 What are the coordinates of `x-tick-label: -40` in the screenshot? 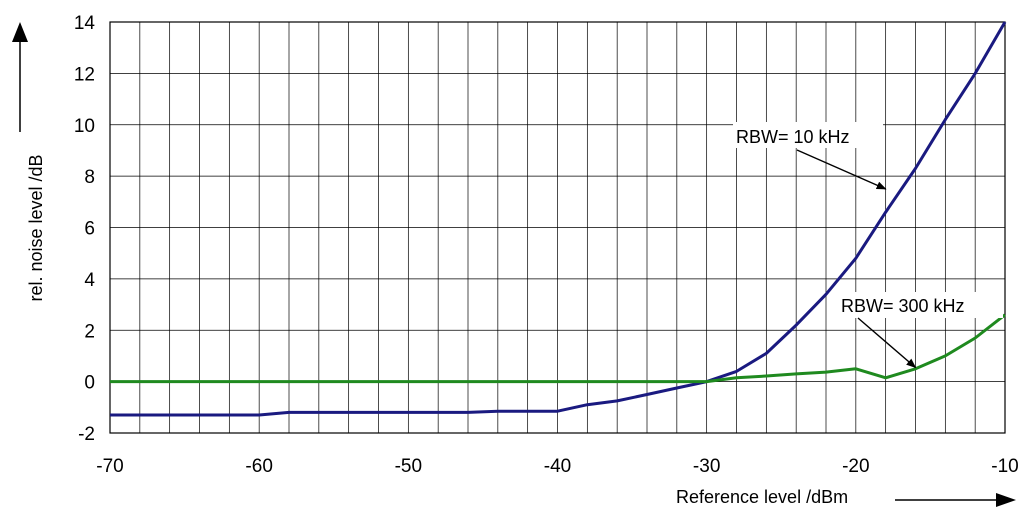 It's located at (557, 466).